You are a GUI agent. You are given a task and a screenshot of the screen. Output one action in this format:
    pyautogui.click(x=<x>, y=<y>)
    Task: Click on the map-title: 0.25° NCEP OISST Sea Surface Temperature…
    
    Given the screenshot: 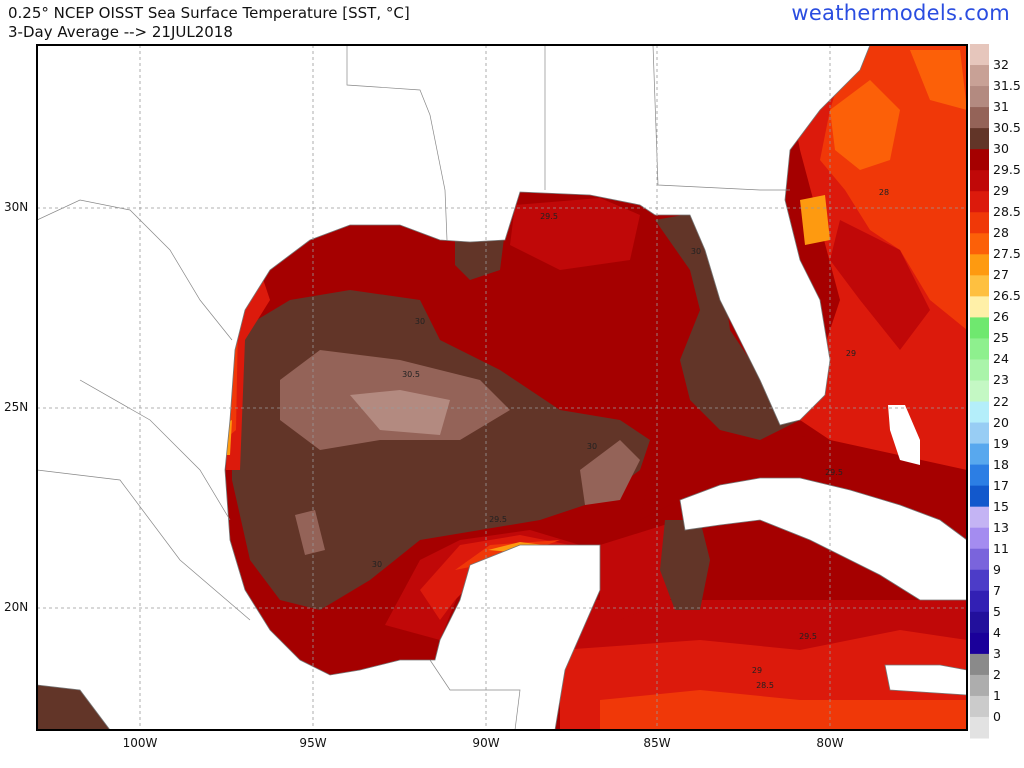 What is the action you would take?
    pyautogui.click(x=209, y=23)
    